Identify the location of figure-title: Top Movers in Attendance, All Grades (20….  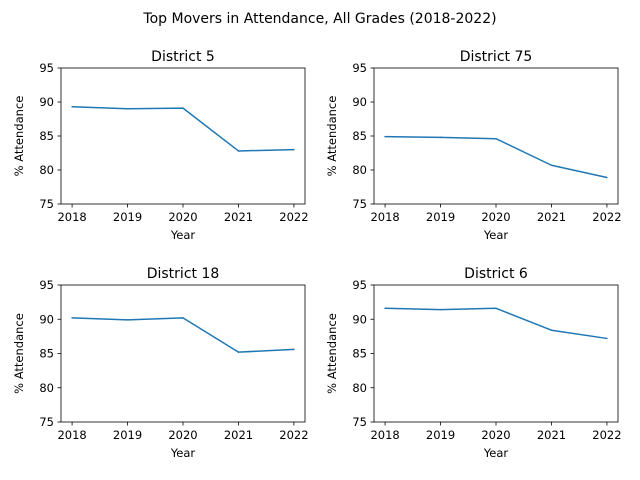
(319, 19).